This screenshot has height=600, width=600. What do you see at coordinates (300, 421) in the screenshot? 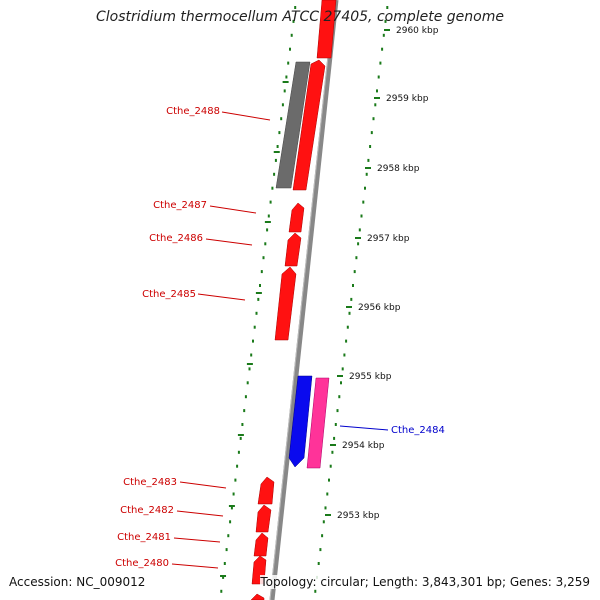
I see `gene-feature-cthe-2484-blue` at bounding box center [300, 421].